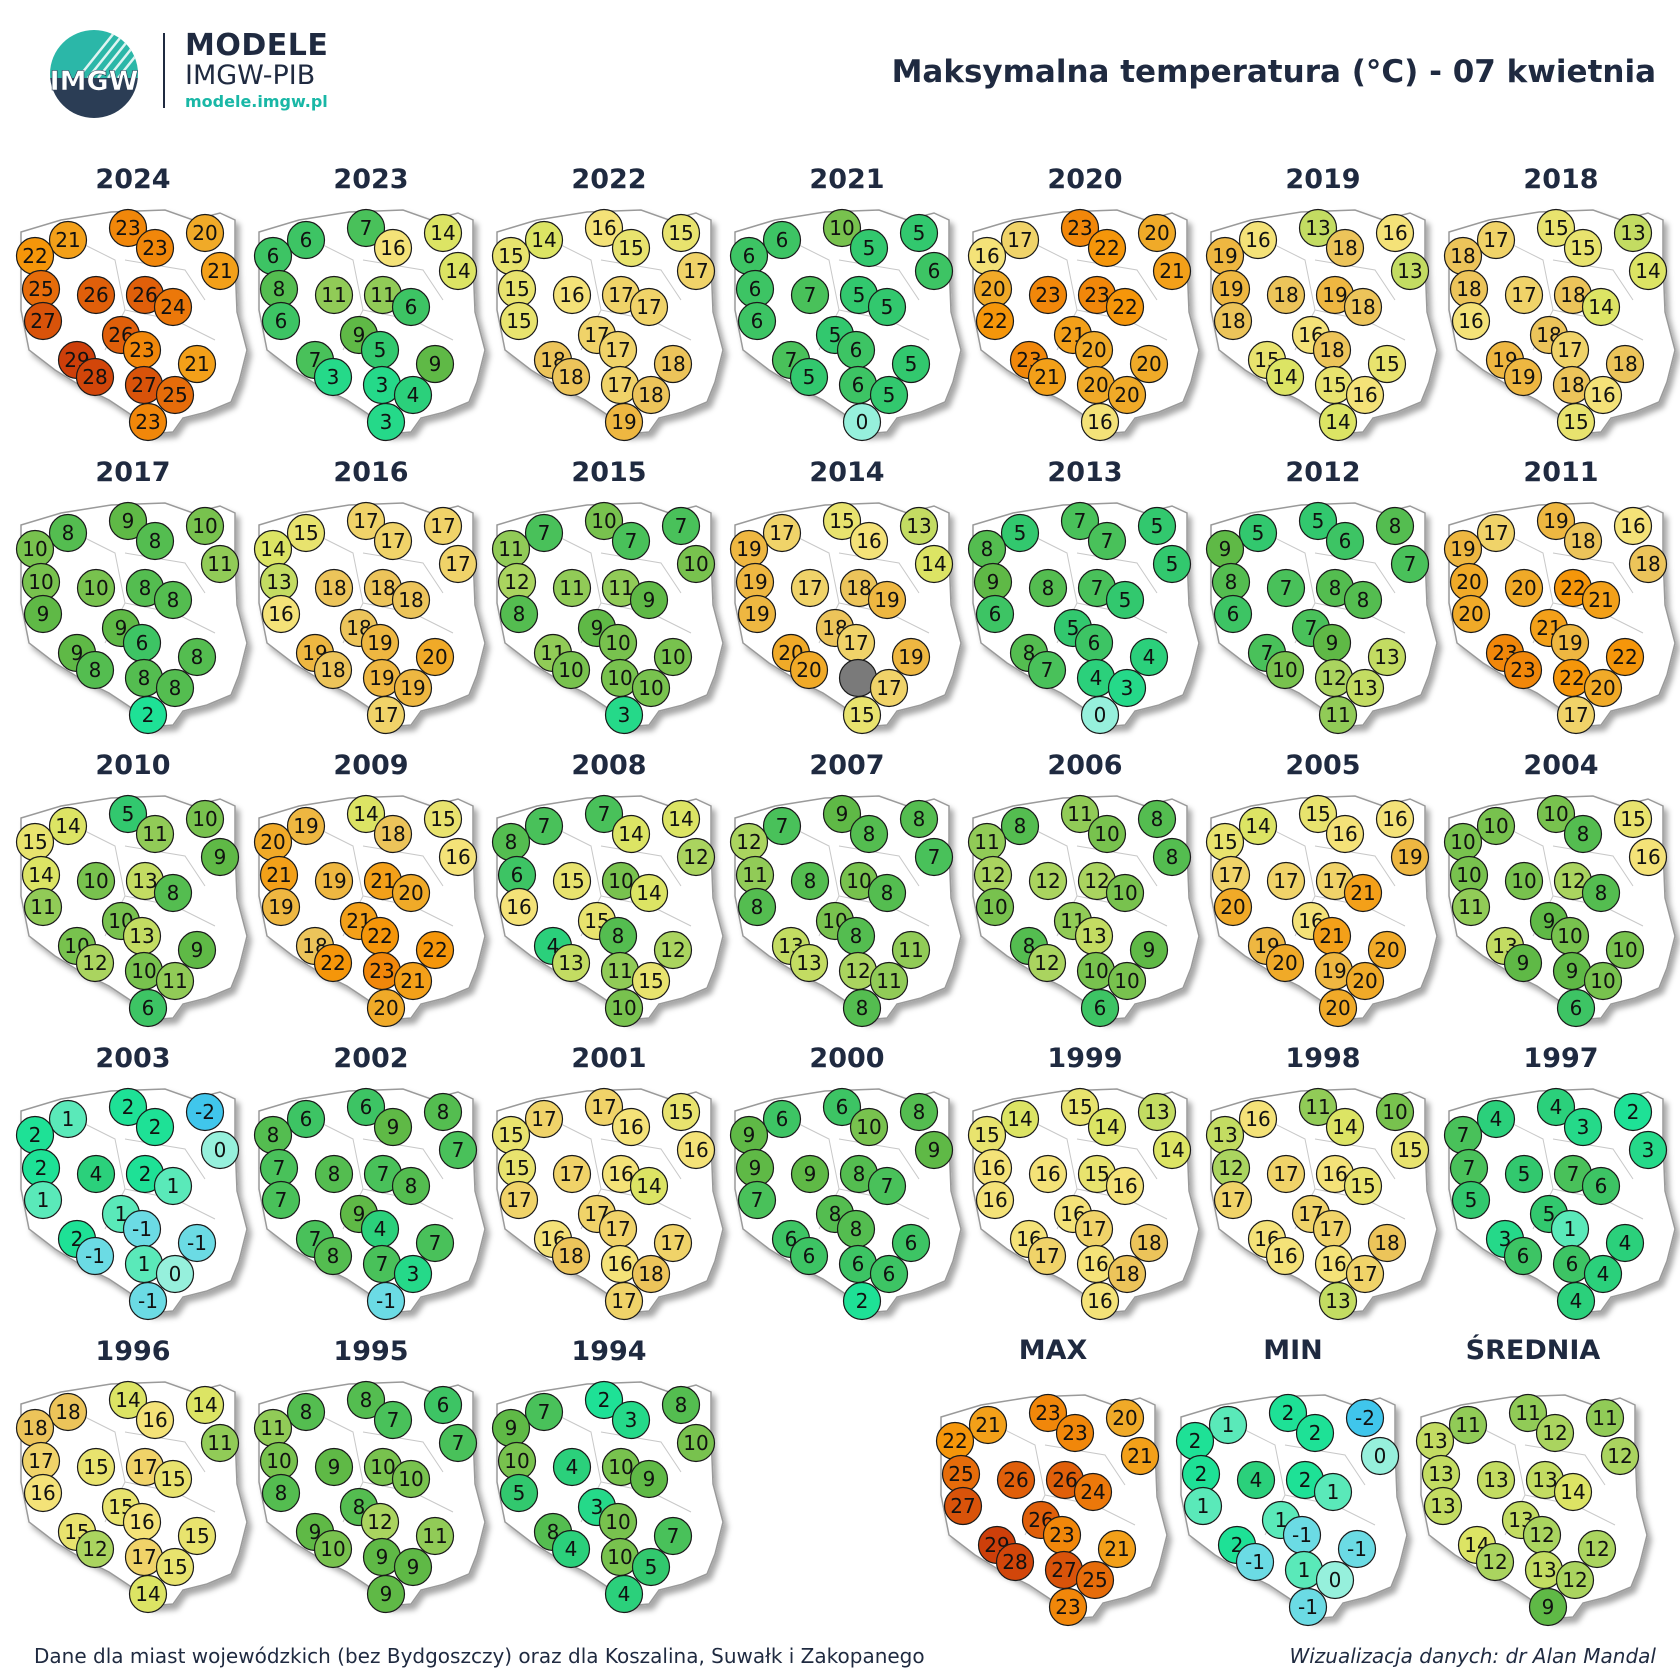 The image size is (1680, 1680). What do you see at coordinates (1014, 1562) in the screenshot?
I see `station-value: 28` at bounding box center [1014, 1562].